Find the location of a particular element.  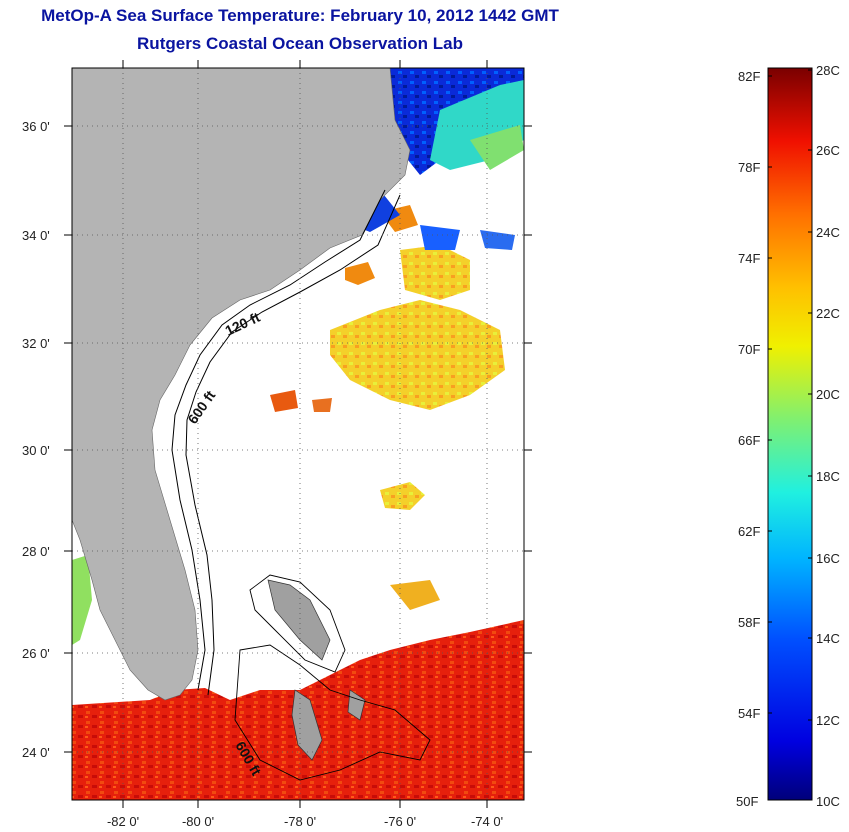

lat-label: 32 0' is located at coordinates (36, 343).